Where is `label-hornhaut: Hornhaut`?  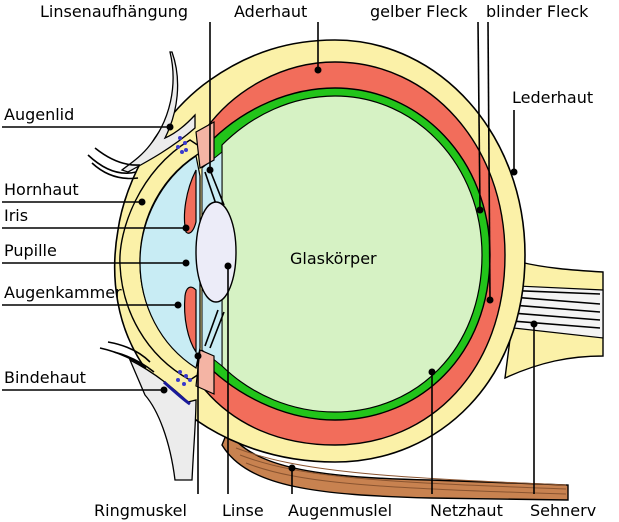 label-hornhaut: Hornhaut is located at coordinates (41, 189).